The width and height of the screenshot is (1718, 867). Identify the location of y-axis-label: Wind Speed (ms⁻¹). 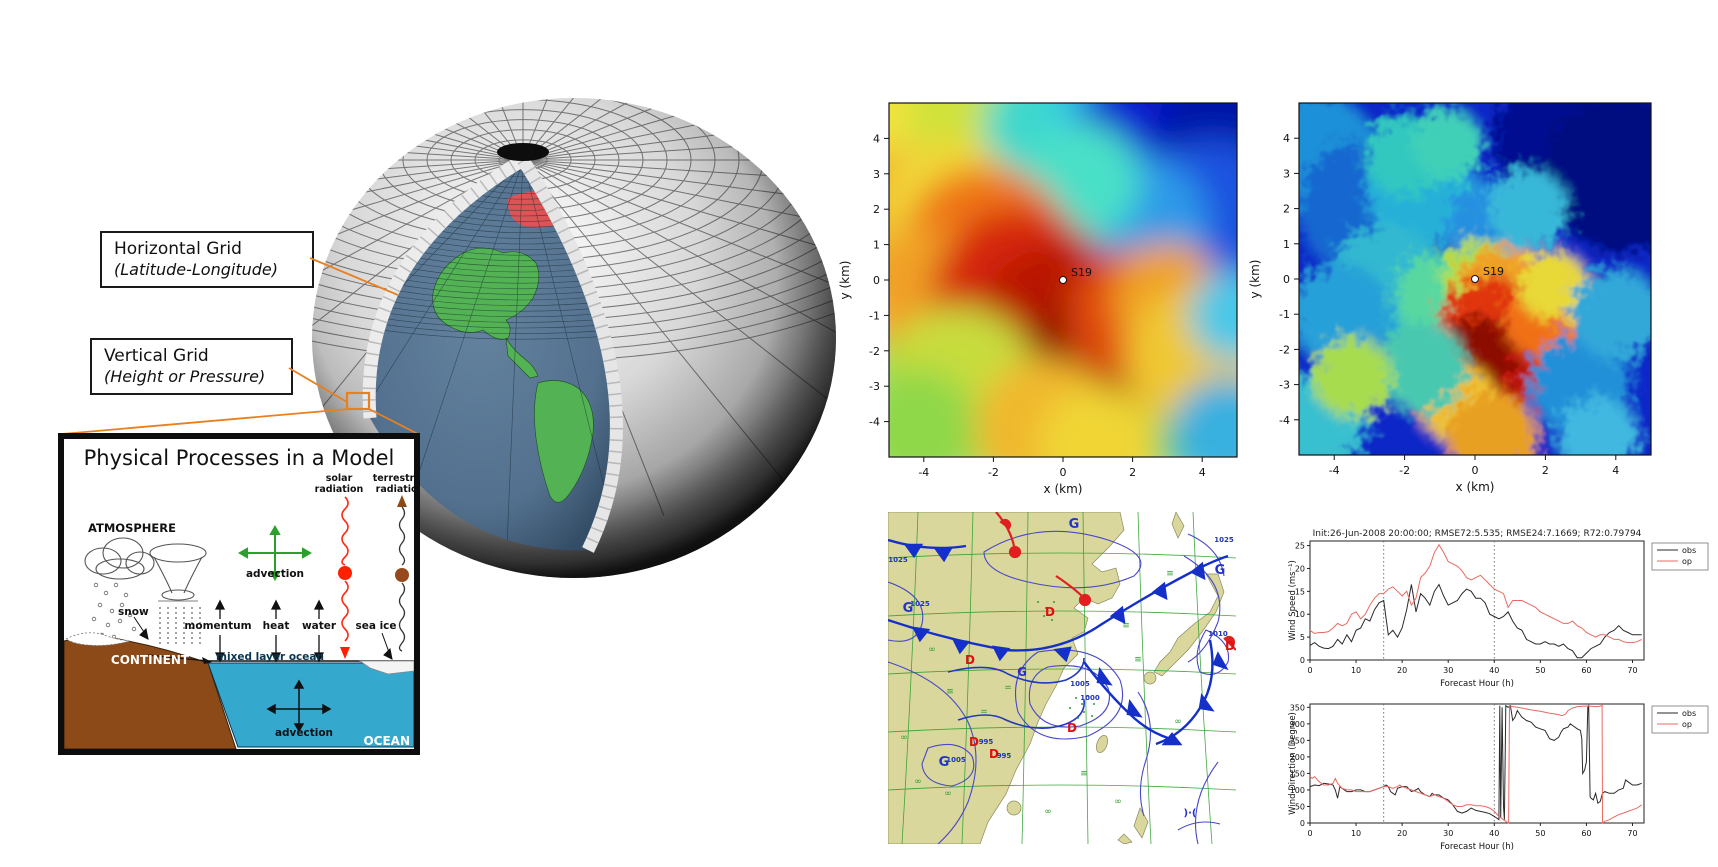
(1293, 600).